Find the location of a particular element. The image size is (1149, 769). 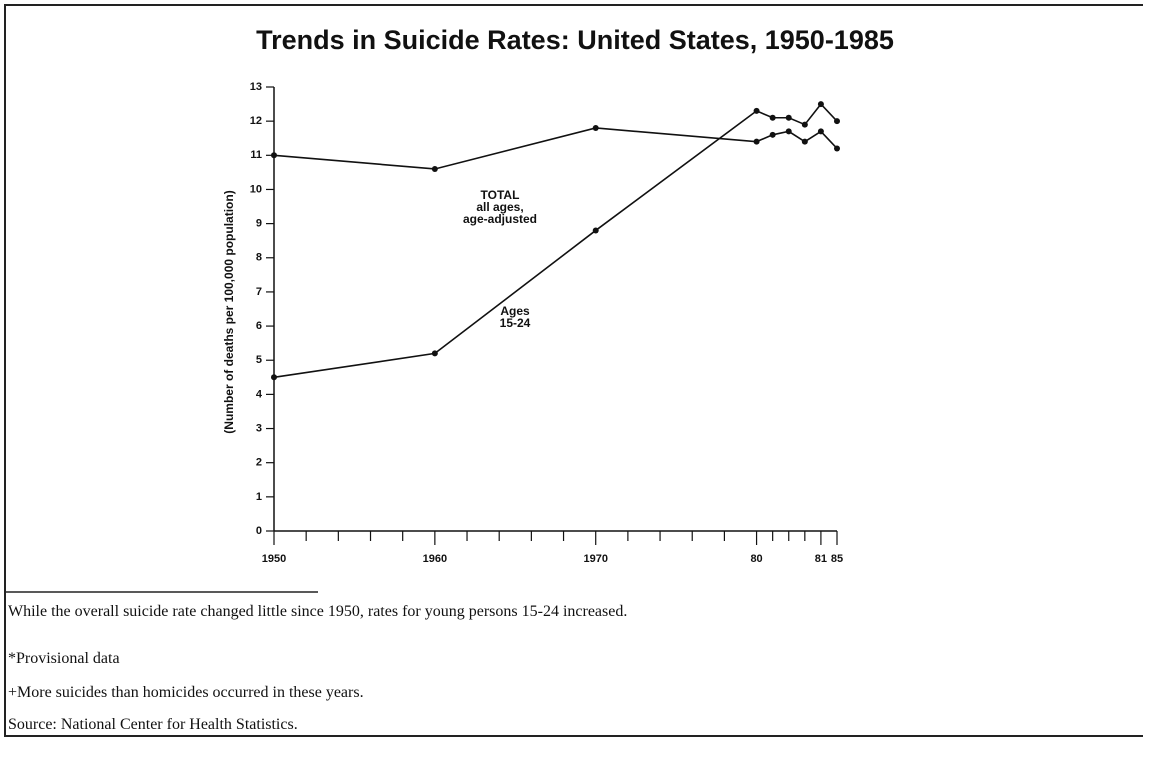

y-tick-label: 0 is located at coordinates (259, 531).